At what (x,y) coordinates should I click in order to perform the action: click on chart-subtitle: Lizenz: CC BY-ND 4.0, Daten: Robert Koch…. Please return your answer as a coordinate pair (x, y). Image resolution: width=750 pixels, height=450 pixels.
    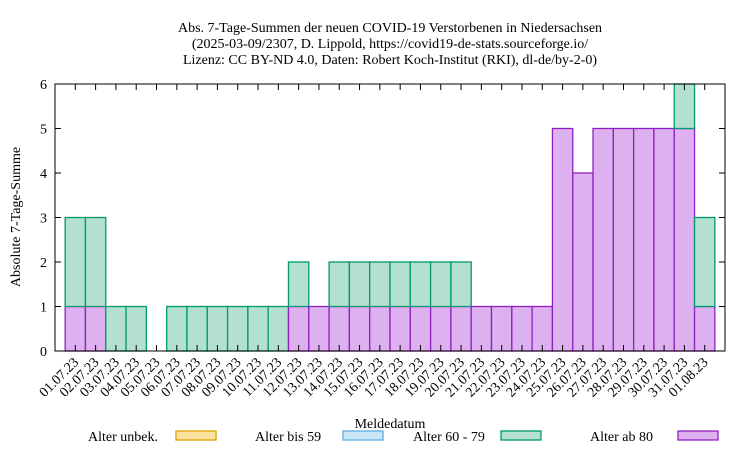
    Looking at the image, I should click on (390, 60).